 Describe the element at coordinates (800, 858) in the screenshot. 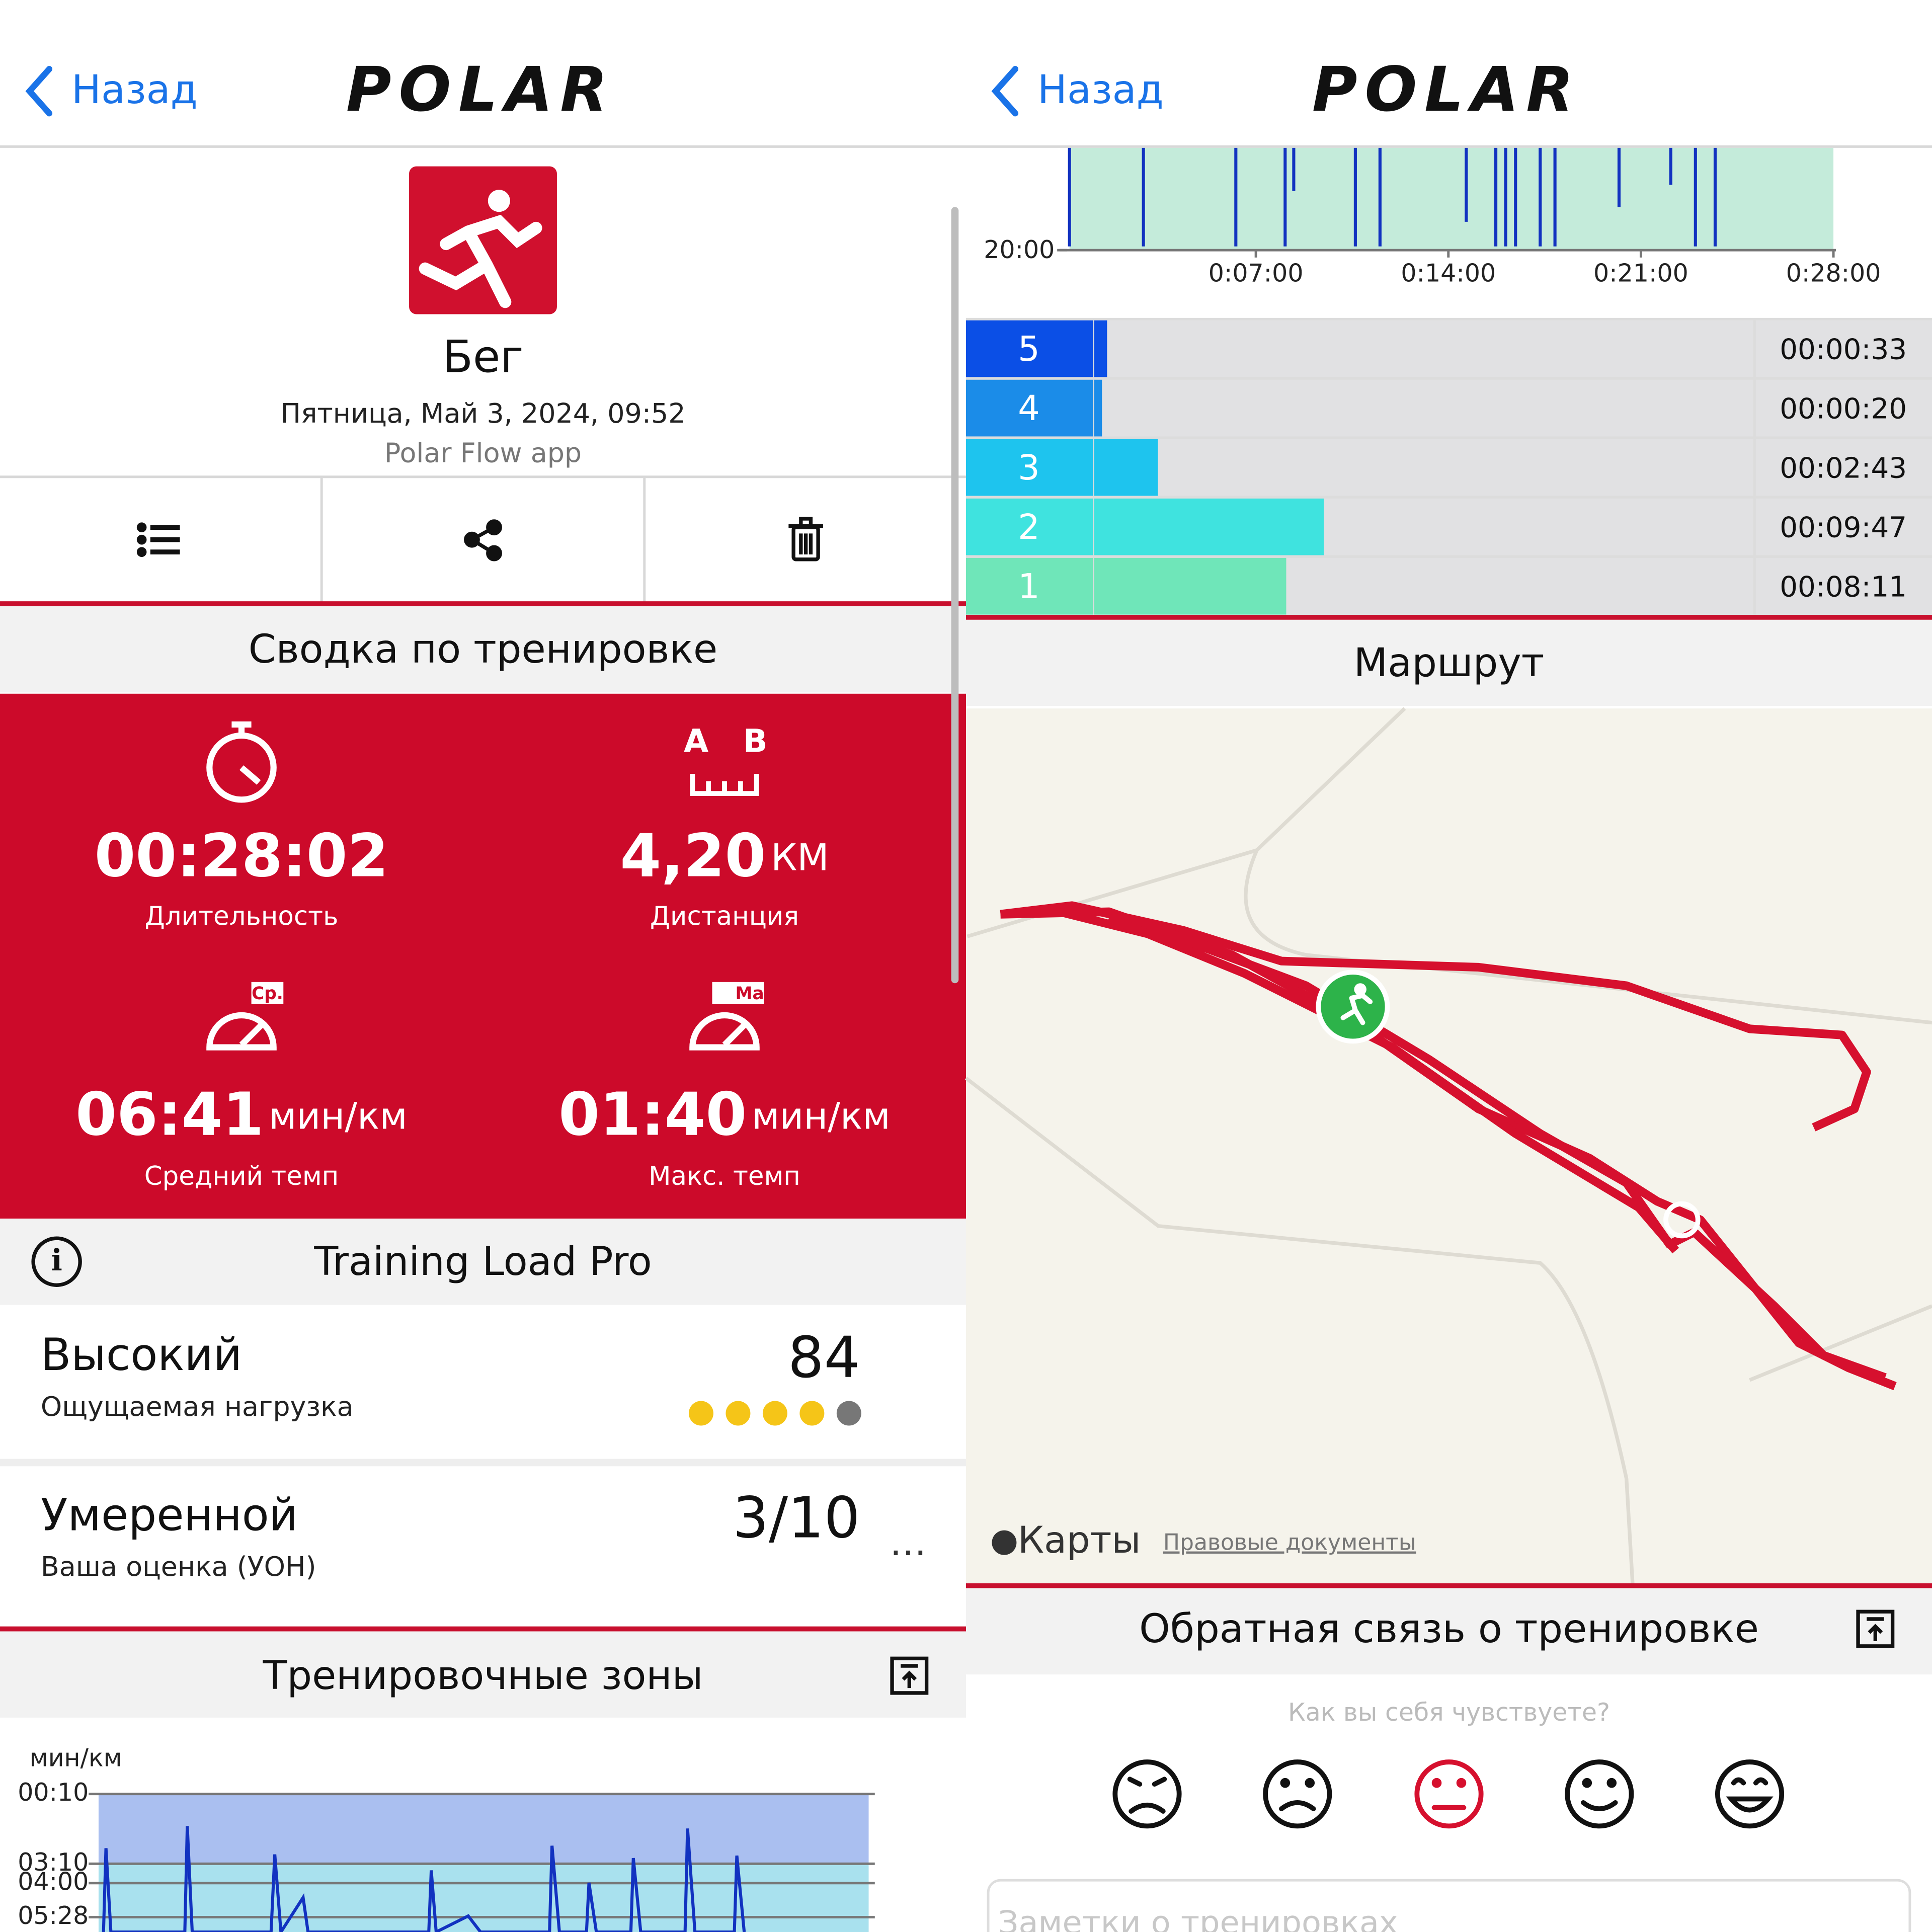

I see `metric-unit: КМ` at that location.